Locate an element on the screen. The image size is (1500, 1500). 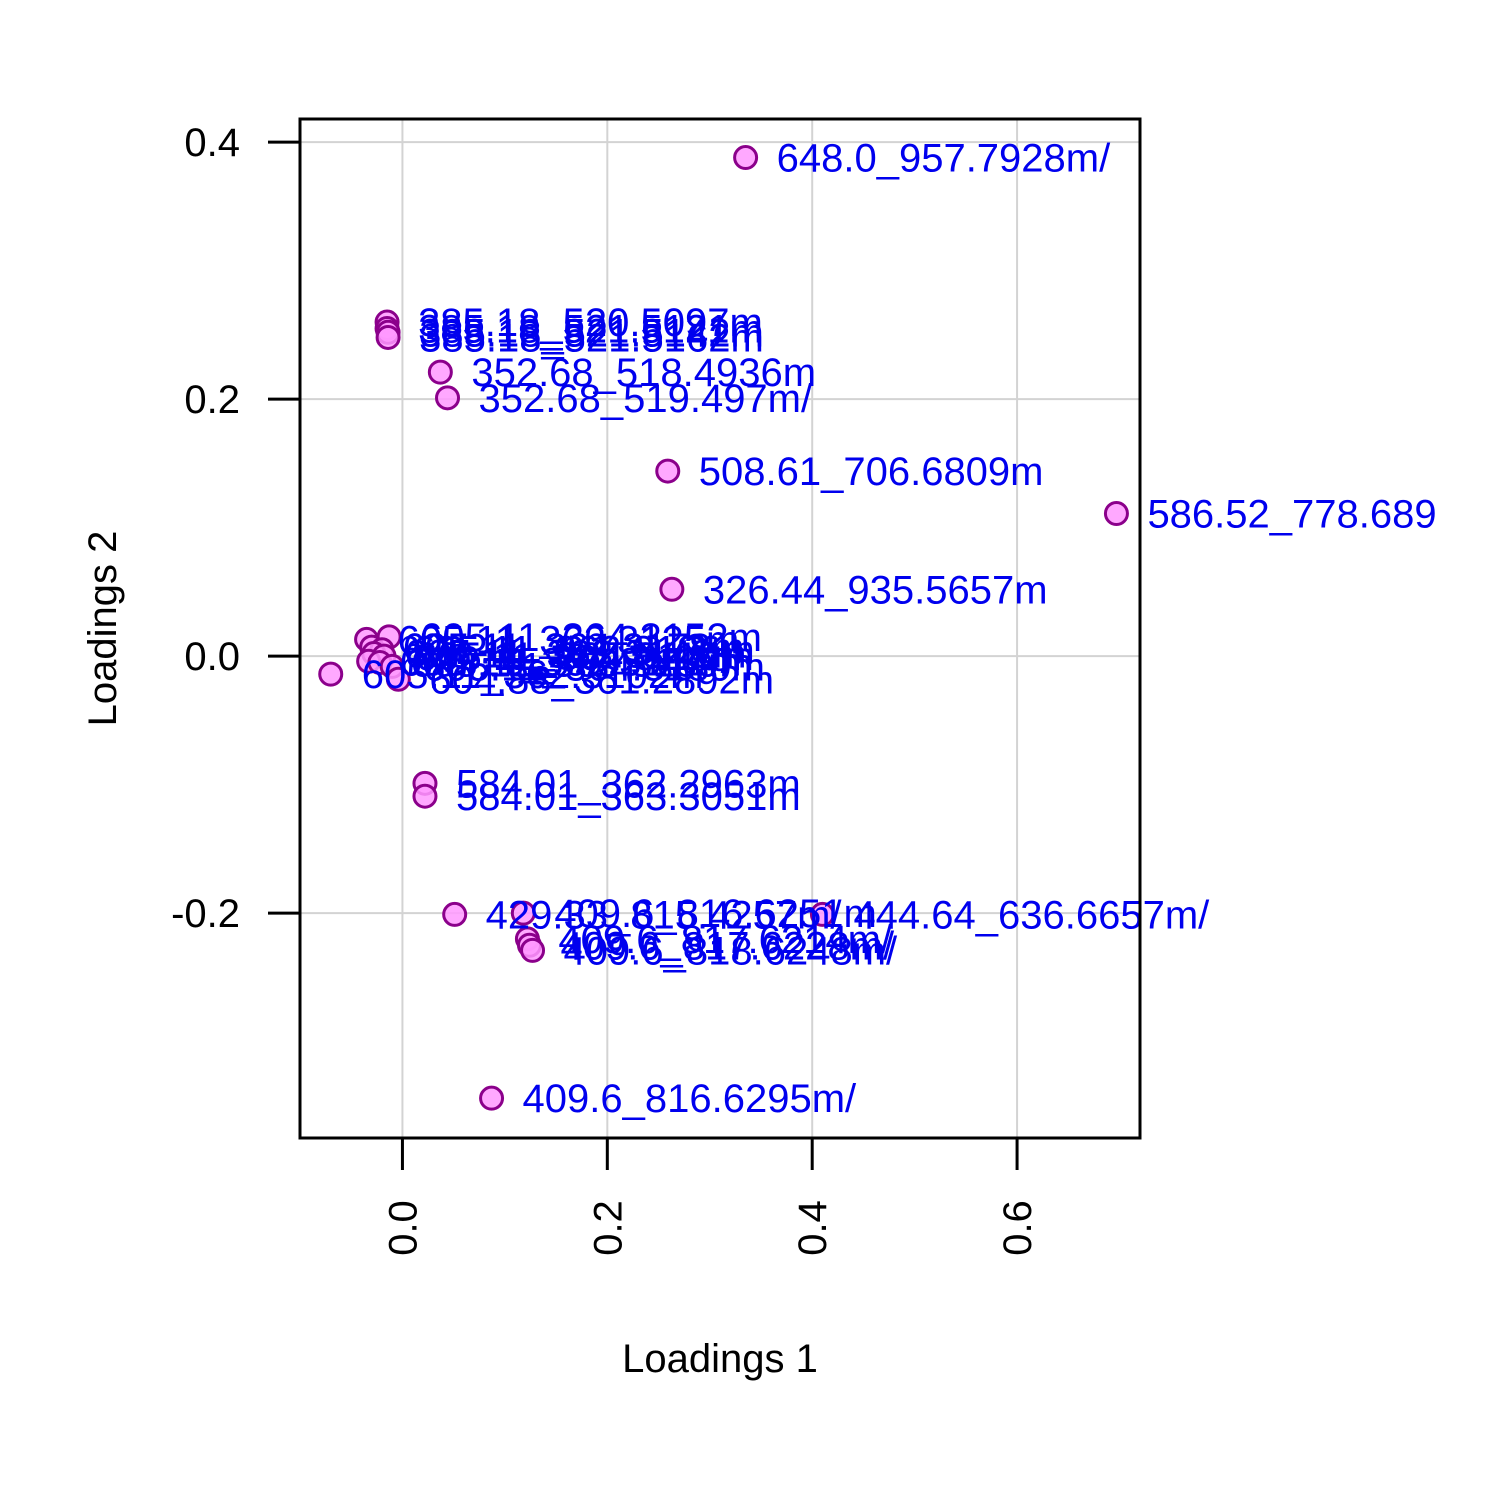
data-point-label: 605.11_364.3189m is located at coordinates (594, 667).